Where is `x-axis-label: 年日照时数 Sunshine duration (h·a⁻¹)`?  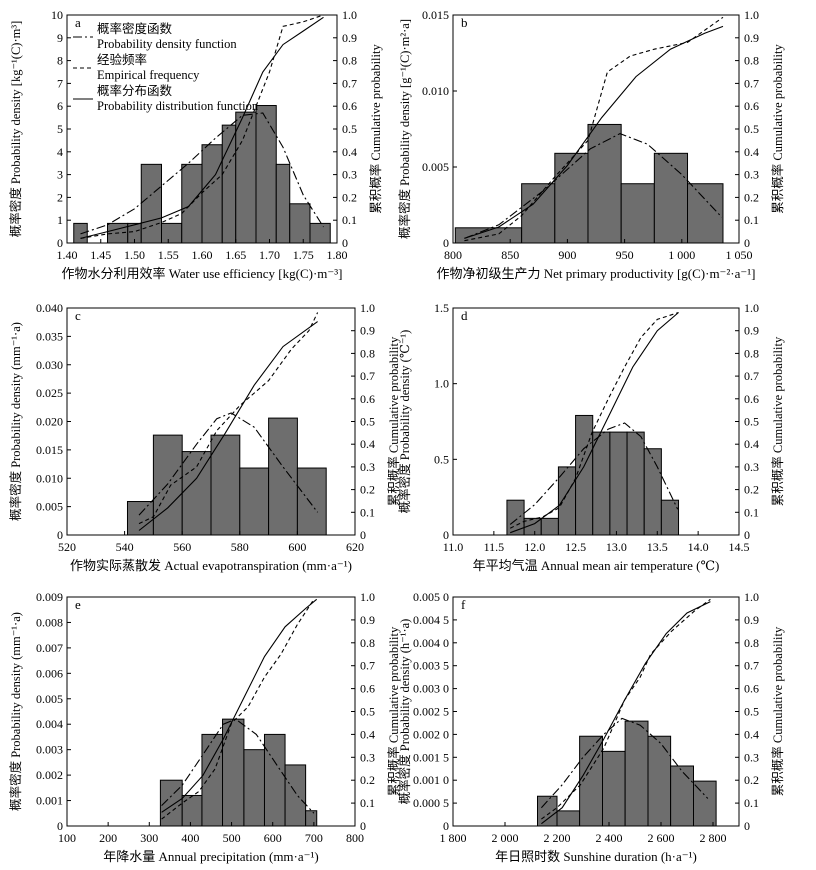
x-axis-label: 年日照时数 Sunshine duration (h·a⁻¹) is located at coordinates (596, 856).